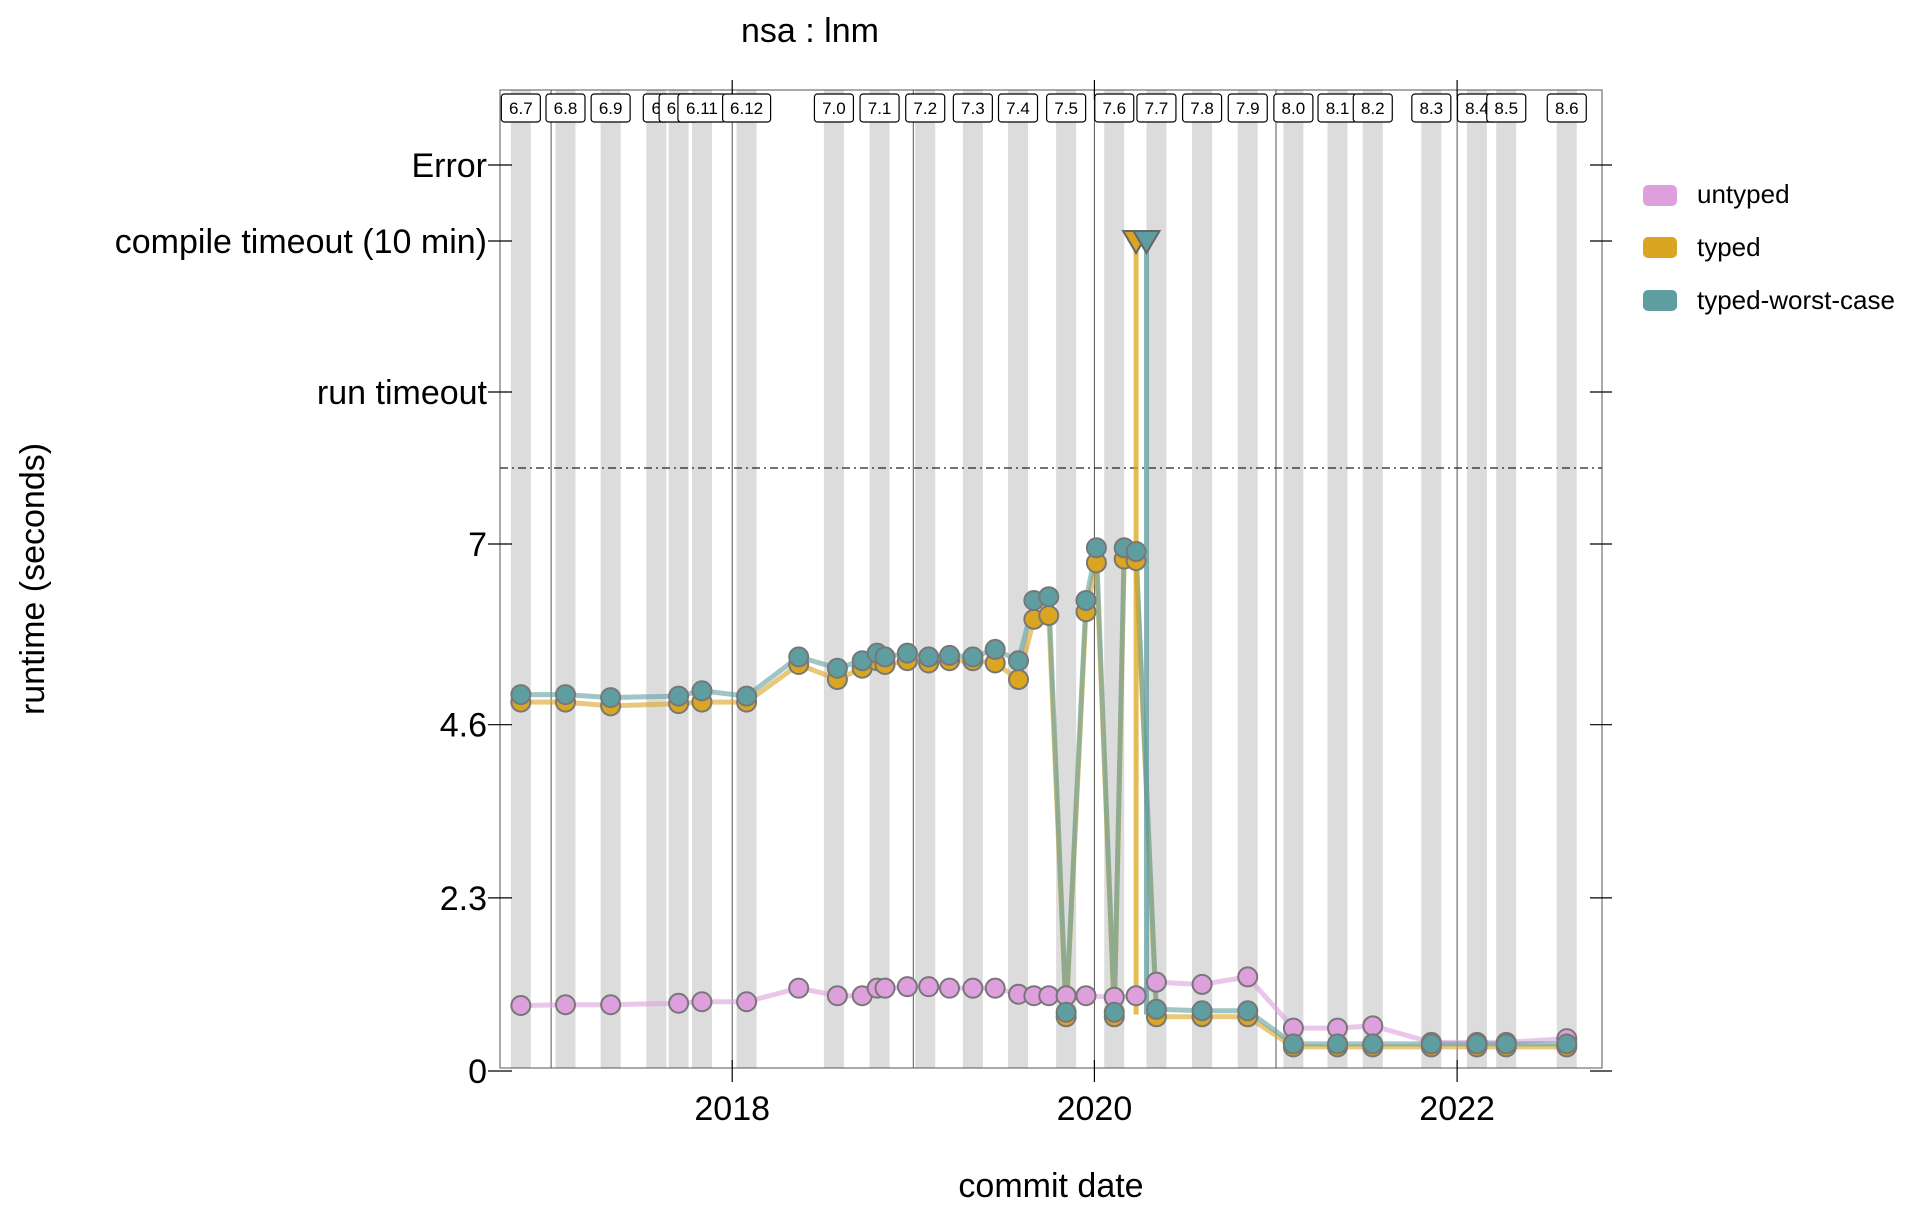 The image size is (1918, 1212). I want to click on release-label-7.3: 7.3, so click(973, 108).